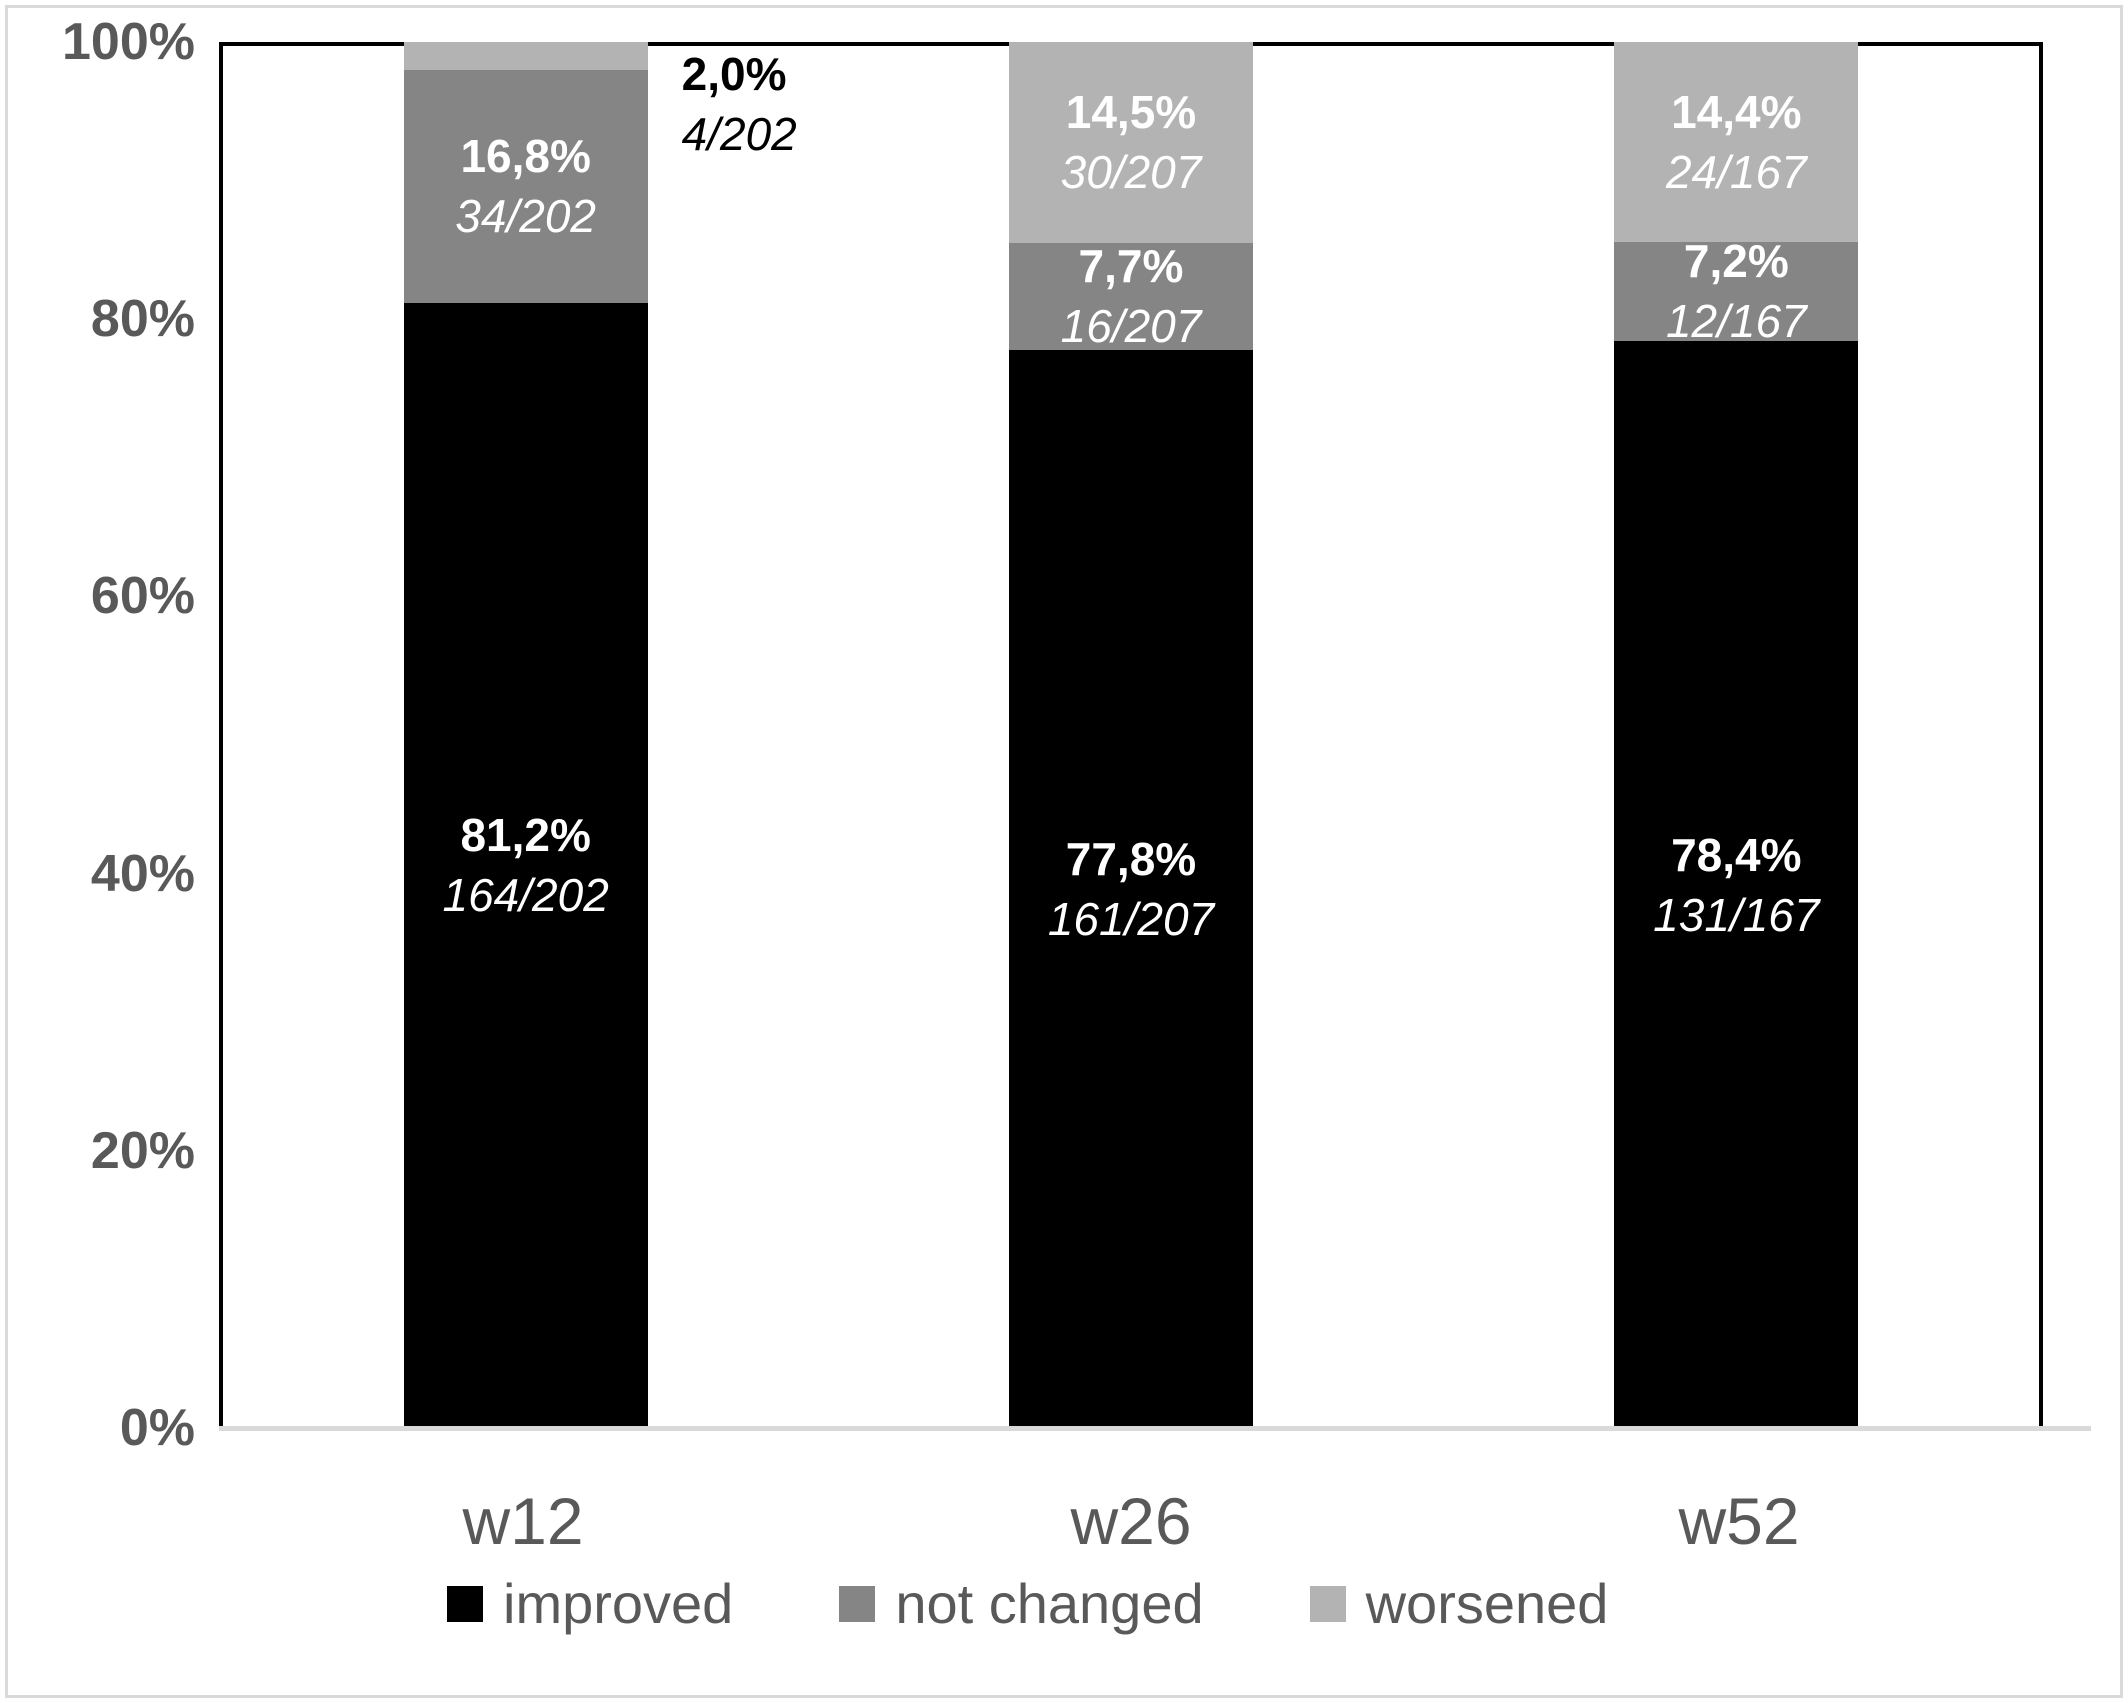 The height and width of the screenshot is (1703, 2128). I want to click on segment-worsened-w52: 14,4% 24/167, so click(1736, 142).